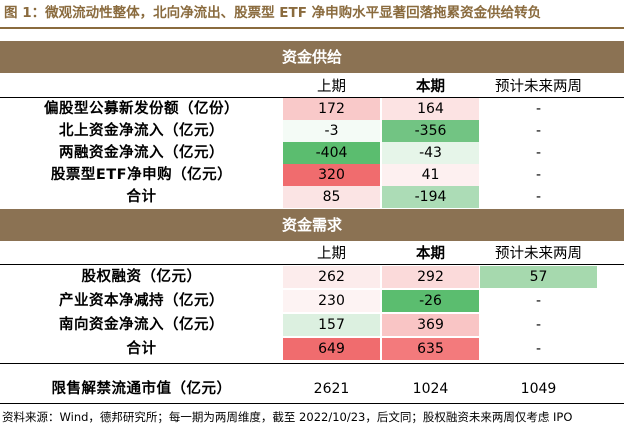 This screenshot has height=429, width=624. Describe the element at coordinates (430, 153) in the screenshot. I see `supply-curr: -43` at that location.